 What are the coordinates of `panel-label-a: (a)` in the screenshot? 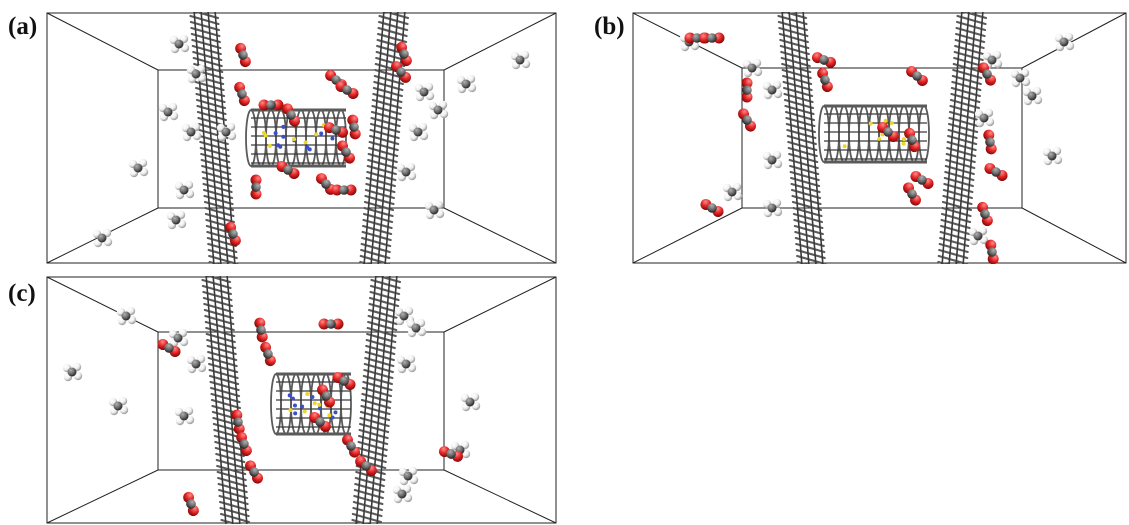 It's located at (23, 26).